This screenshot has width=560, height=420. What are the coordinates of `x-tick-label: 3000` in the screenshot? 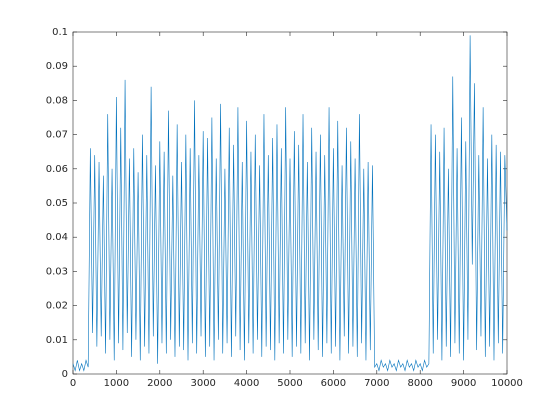 It's located at (202, 383).